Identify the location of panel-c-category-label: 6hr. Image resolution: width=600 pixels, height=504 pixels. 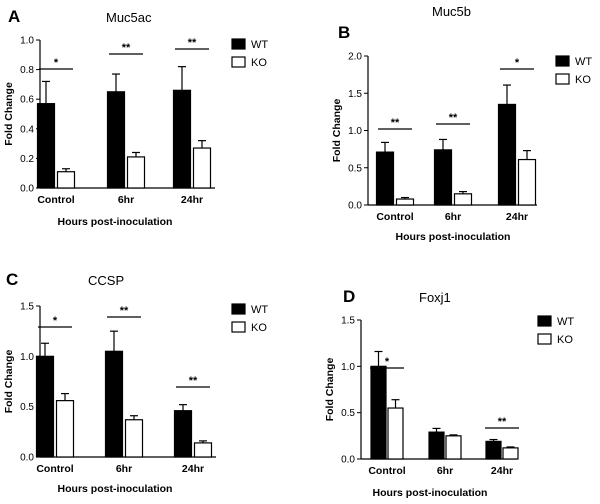
(124, 469).